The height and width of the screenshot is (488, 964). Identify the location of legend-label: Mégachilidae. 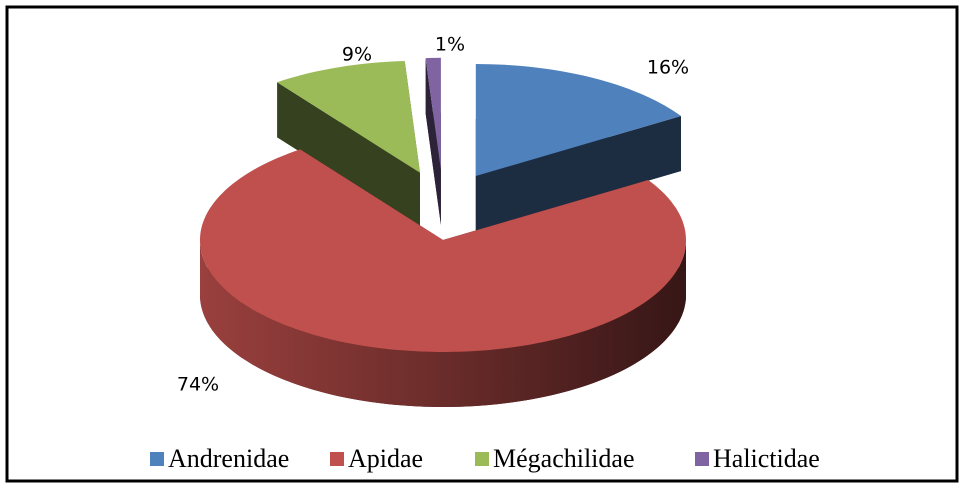
(564, 458).